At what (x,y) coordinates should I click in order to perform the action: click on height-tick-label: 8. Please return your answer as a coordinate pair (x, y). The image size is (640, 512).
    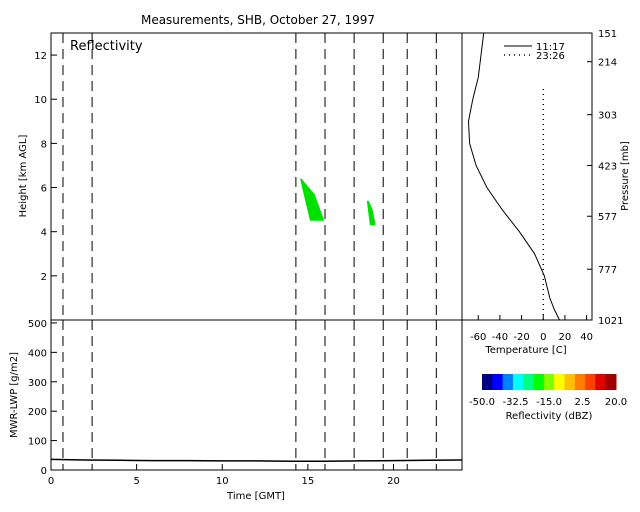
    Looking at the image, I should click on (44, 144).